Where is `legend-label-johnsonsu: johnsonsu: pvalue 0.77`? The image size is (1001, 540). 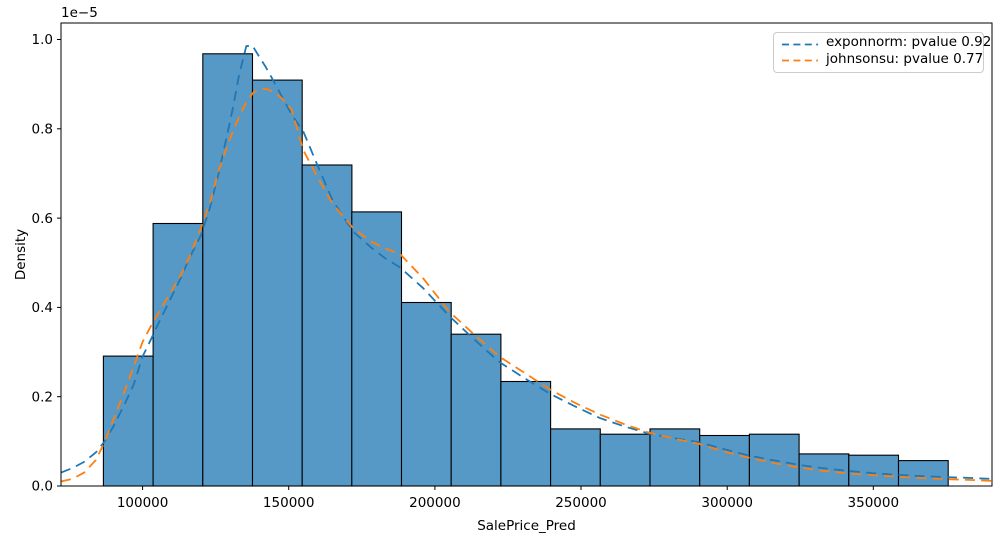
legend-label-johnsonsu: johnsonsu: pvalue 0.77 is located at coordinates (905, 59).